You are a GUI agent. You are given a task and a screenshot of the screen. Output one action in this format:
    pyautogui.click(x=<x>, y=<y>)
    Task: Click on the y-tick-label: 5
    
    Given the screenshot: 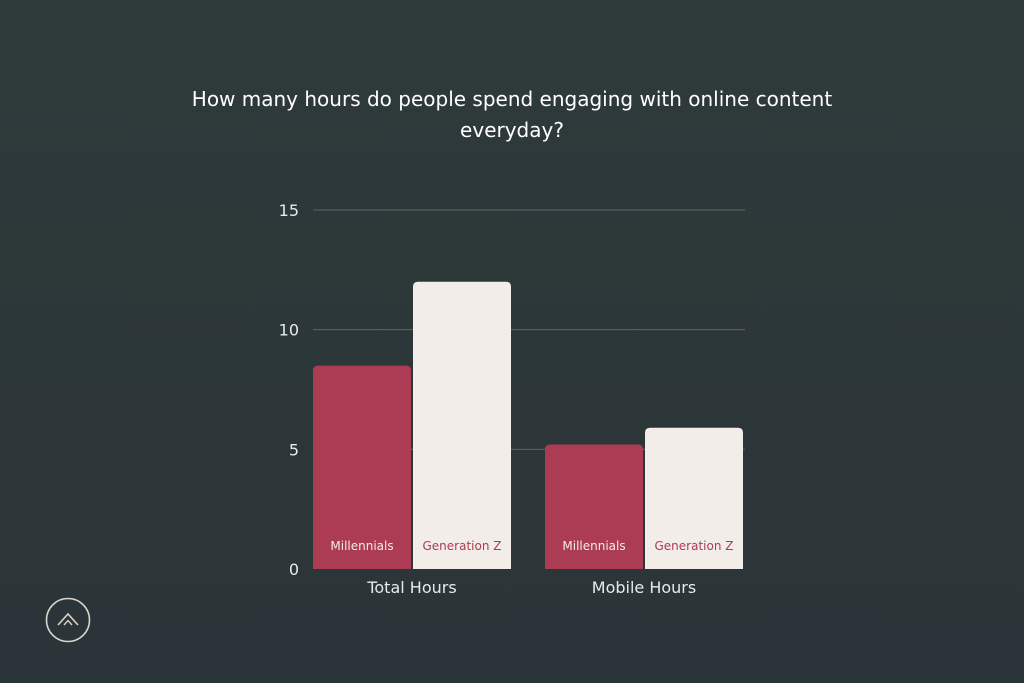 What is the action you would take?
    pyautogui.click(x=294, y=449)
    